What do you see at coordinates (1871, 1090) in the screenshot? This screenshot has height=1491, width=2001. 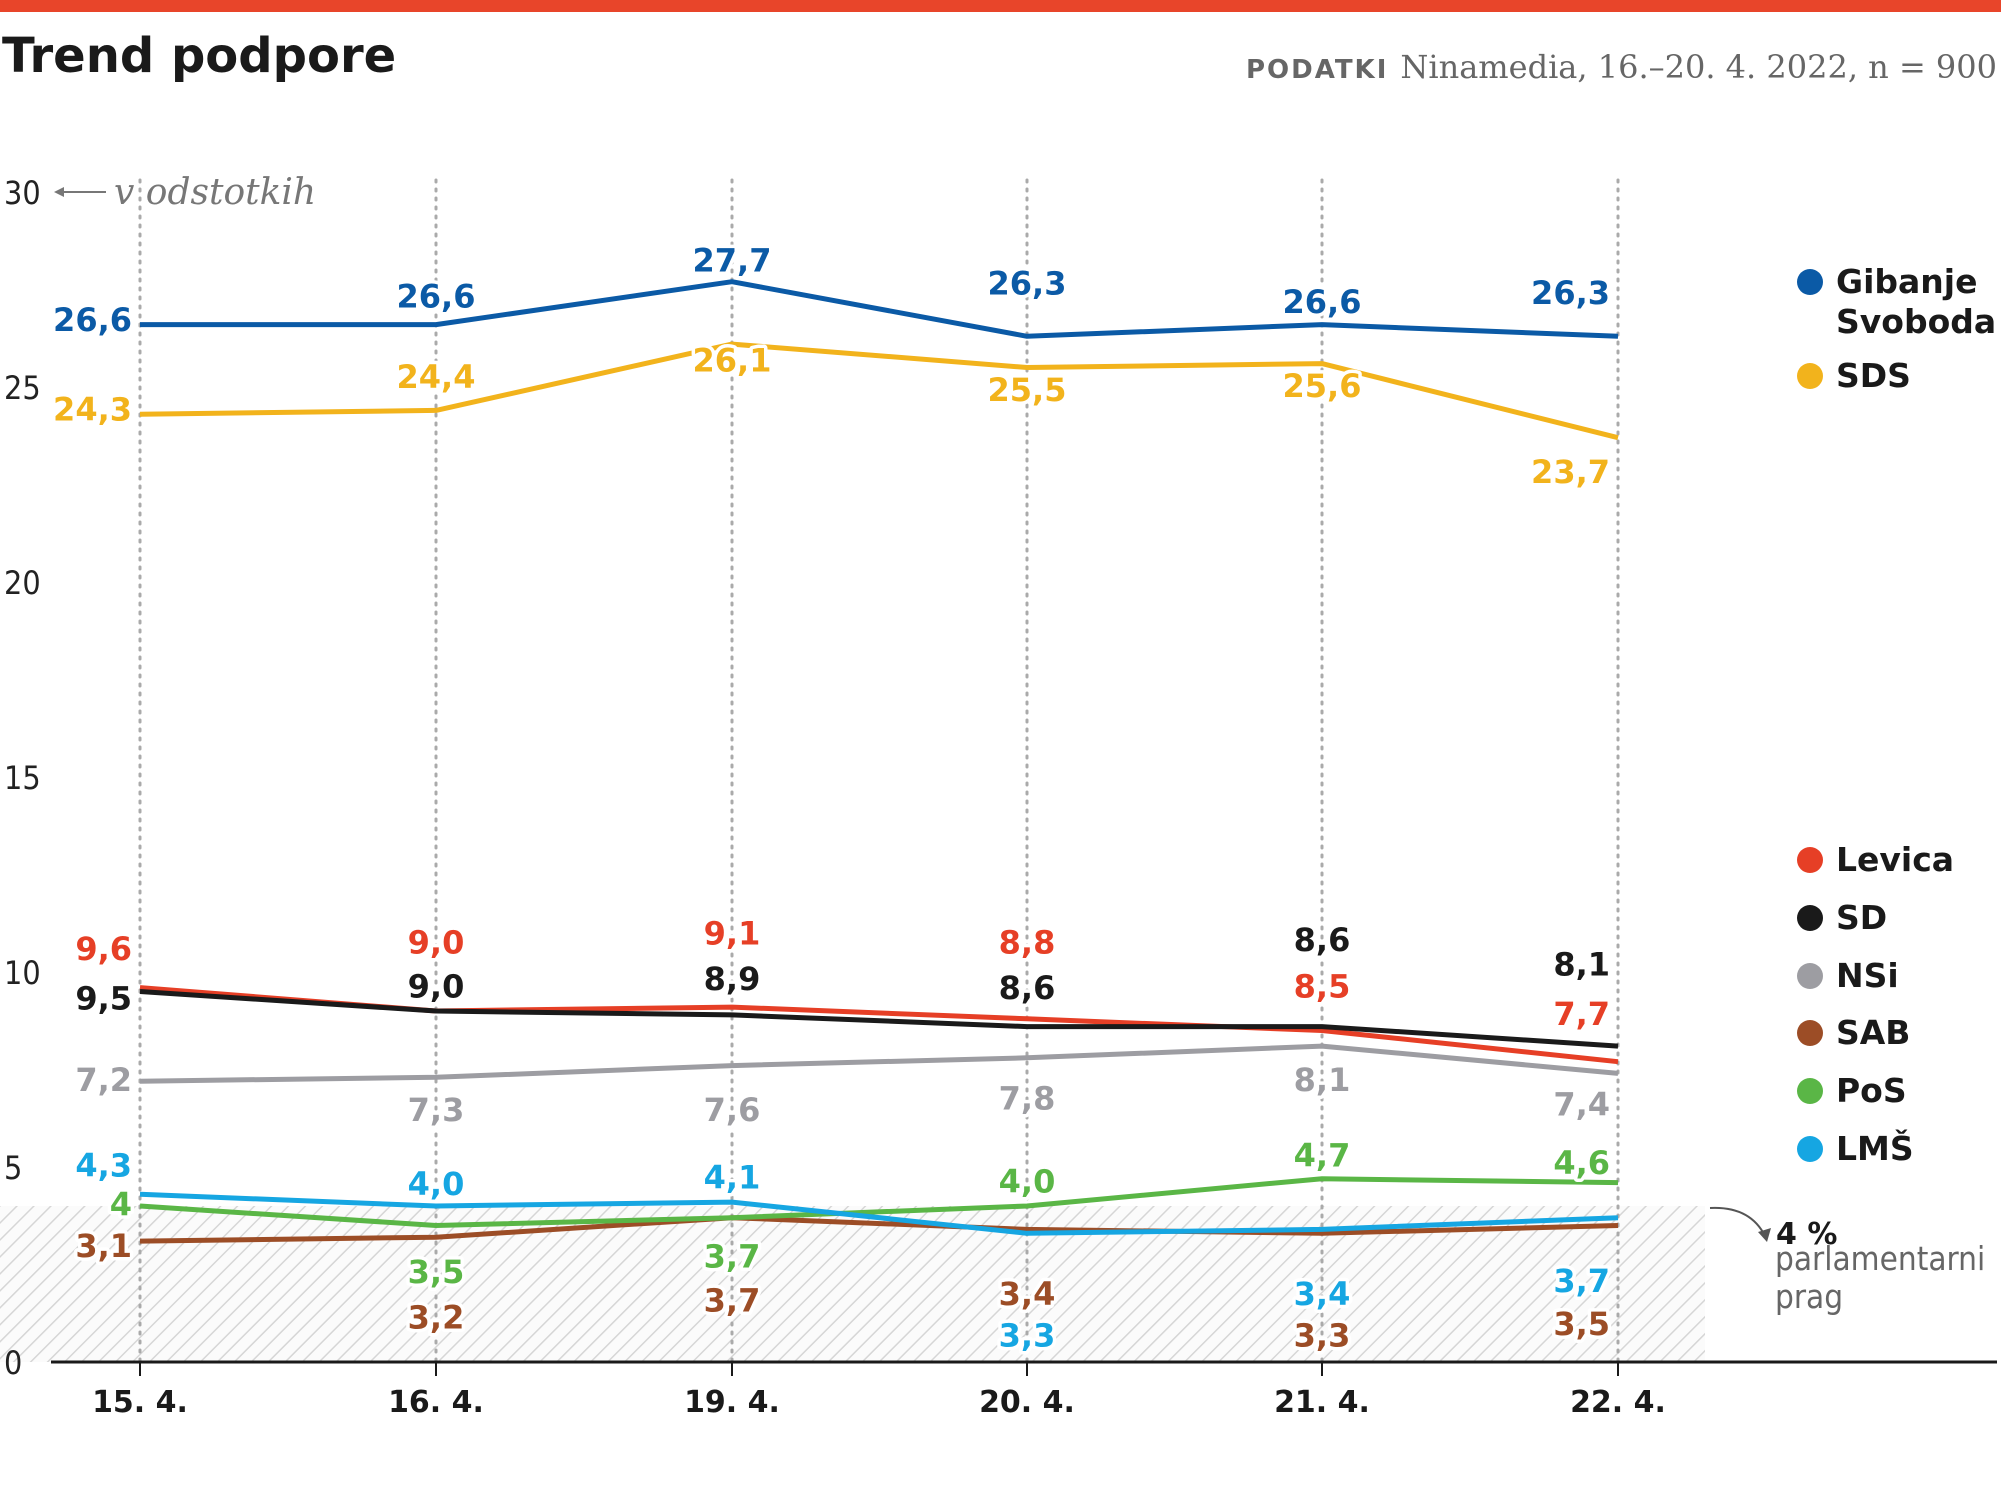 I see `legend-label: PoS` at bounding box center [1871, 1090].